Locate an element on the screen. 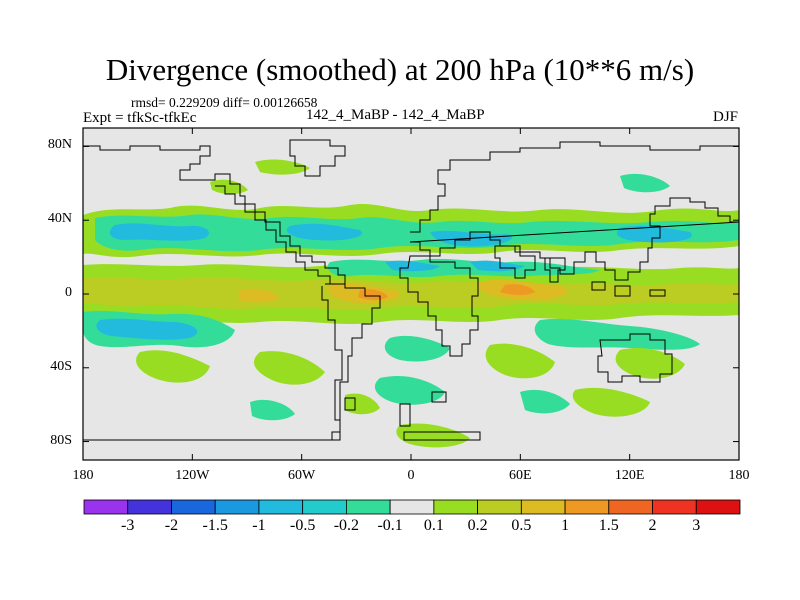 Image resolution: width=800 pixels, height=600 pixels. colorbar is located at coordinates (412, 507).